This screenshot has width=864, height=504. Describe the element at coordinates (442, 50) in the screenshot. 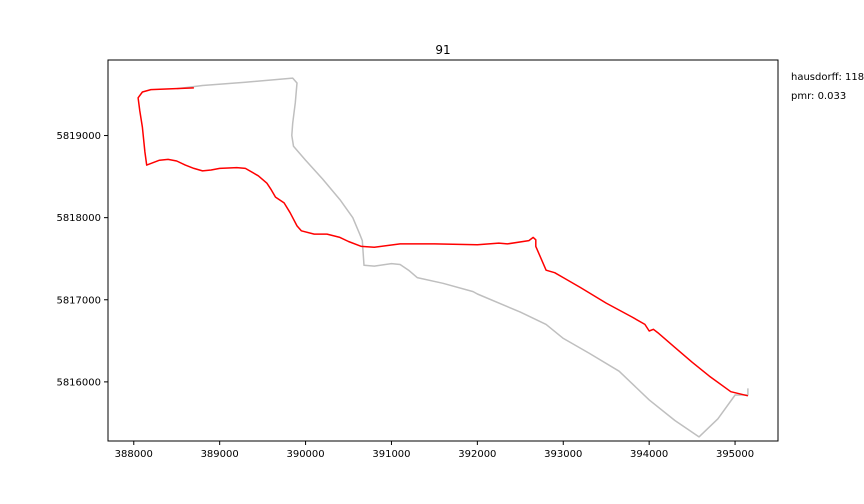

I see `chart-title: 91` at that location.